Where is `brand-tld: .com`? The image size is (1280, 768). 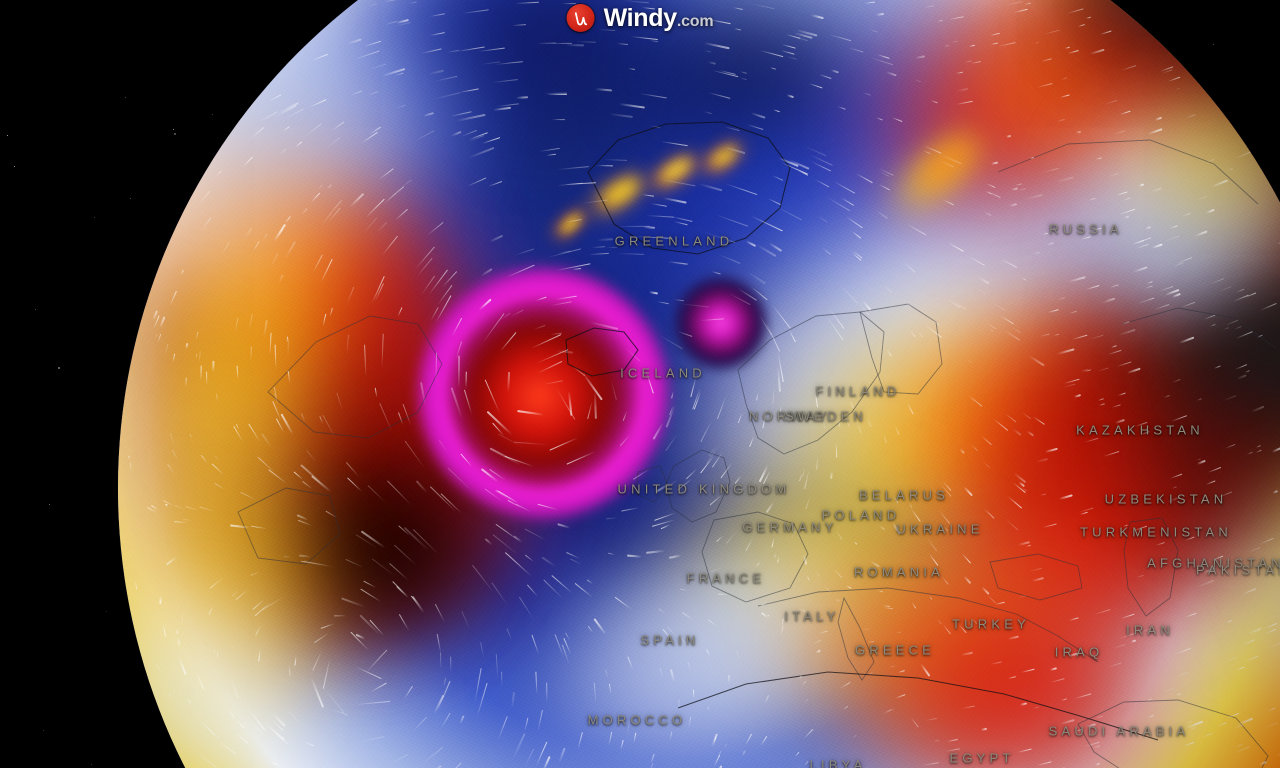 brand-tld: .com is located at coordinates (695, 21).